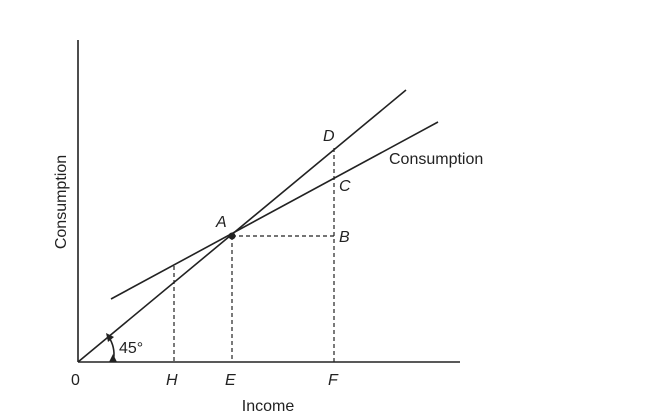  What do you see at coordinates (345, 186) in the screenshot?
I see `point-c-label: C` at bounding box center [345, 186].